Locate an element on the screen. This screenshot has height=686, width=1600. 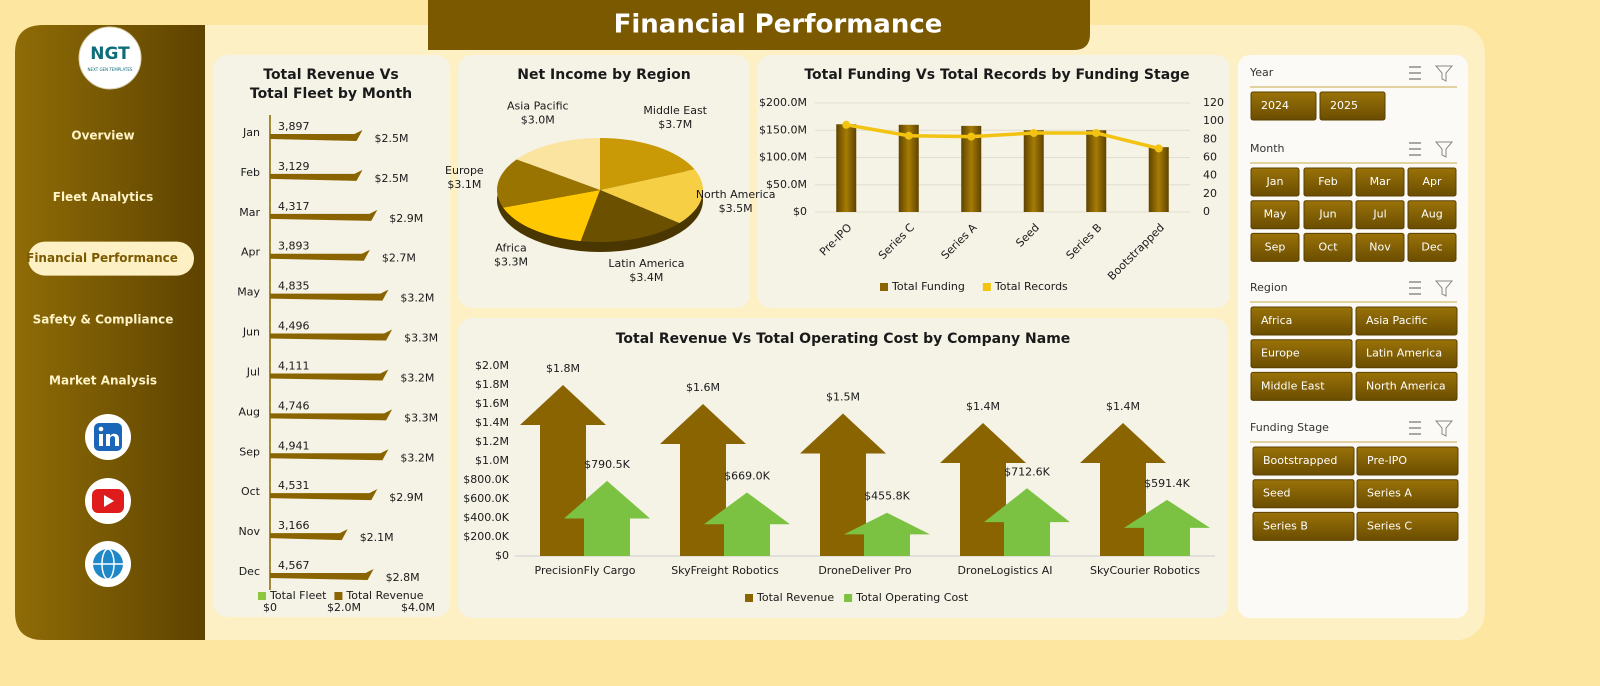
data-label: 3,129 is located at coordinates (294, 166).